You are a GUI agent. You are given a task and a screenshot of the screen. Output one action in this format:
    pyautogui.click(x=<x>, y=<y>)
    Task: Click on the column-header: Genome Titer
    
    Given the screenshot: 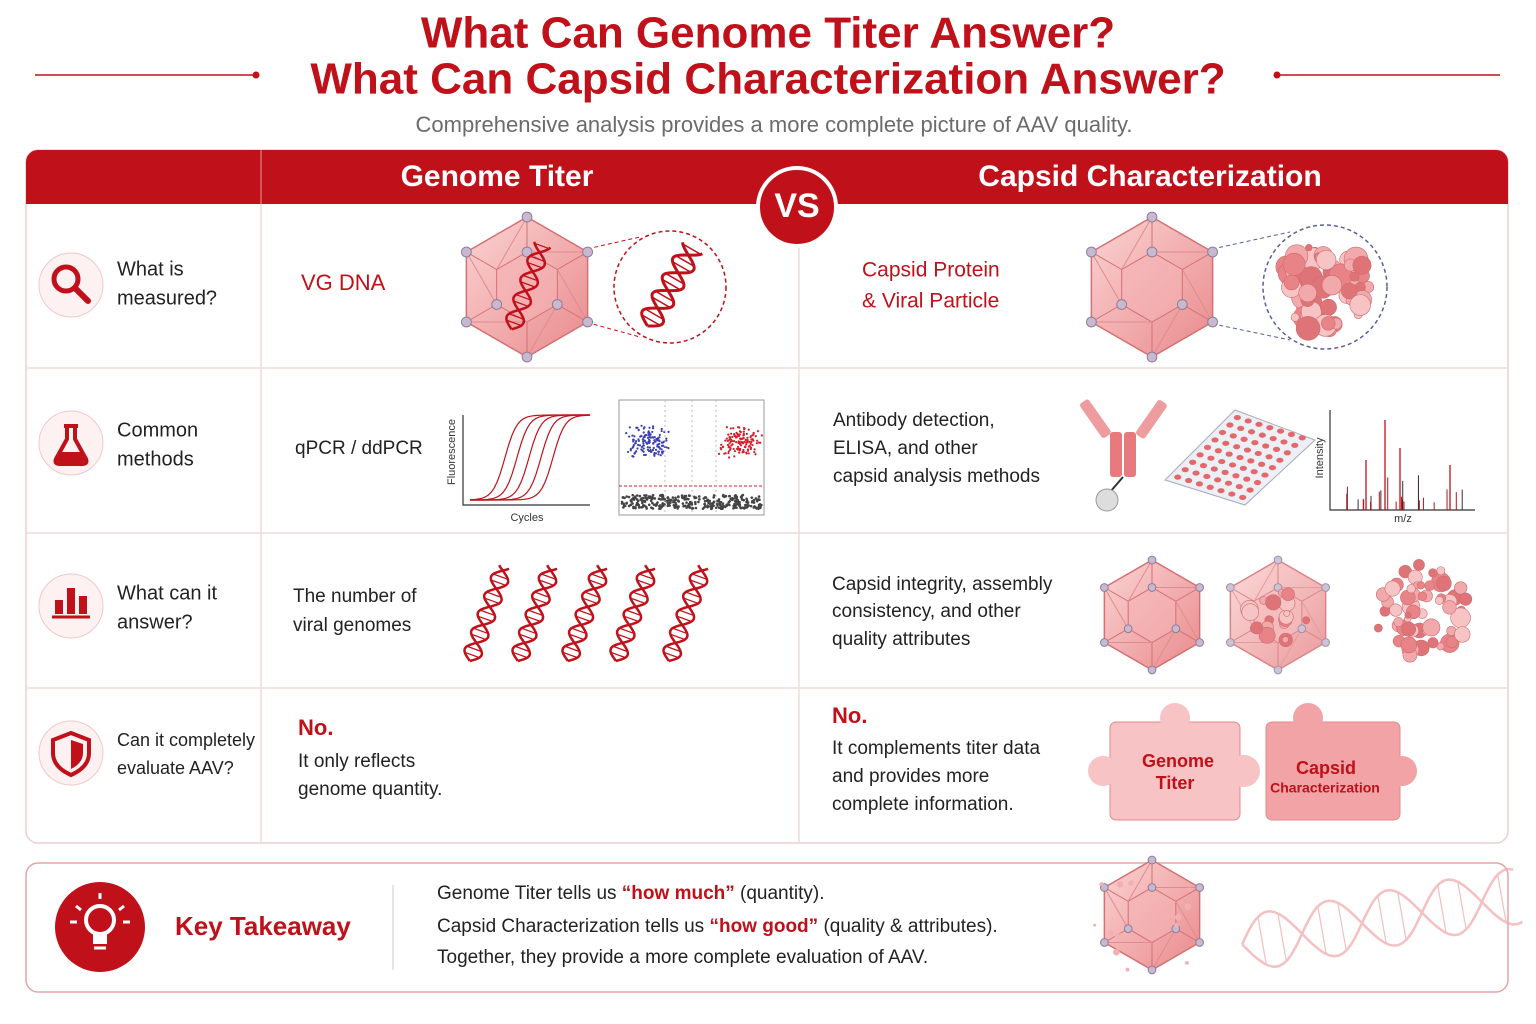 What is the action you would take?
    pyautogui.click(x=497, y=176)
    